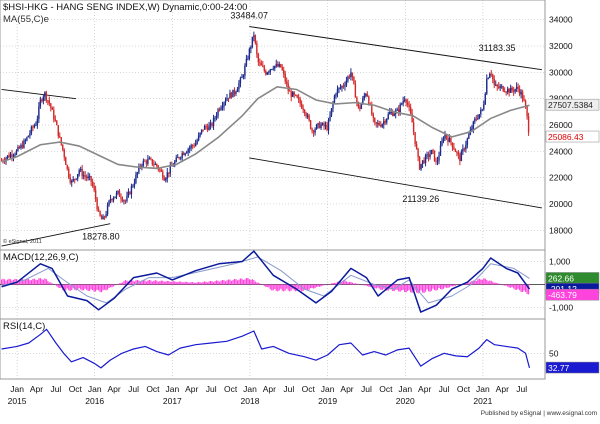  I want to click on price-last-value-tag-text: 27507.5384, so click(570, 105).